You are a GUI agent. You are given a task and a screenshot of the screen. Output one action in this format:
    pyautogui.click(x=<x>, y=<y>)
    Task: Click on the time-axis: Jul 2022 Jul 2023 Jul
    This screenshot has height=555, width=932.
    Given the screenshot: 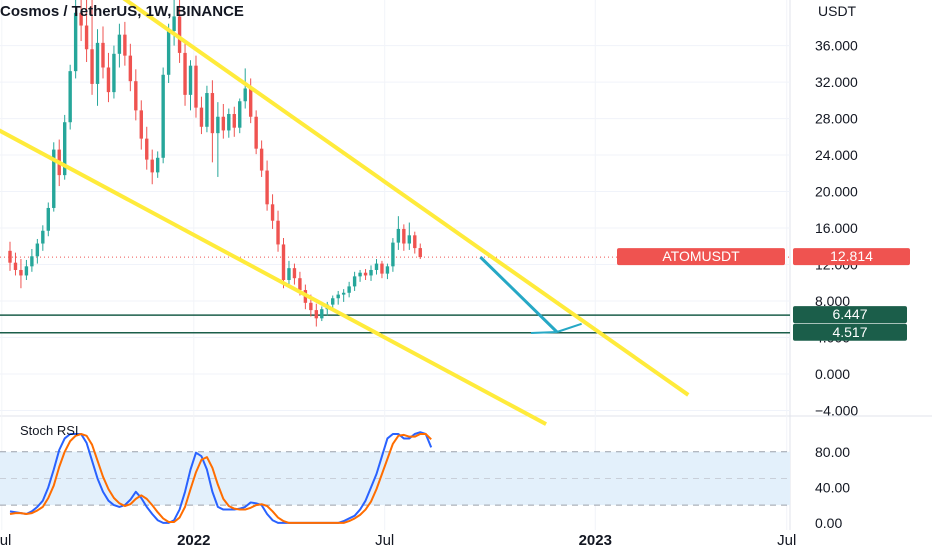 What is the action you would take?
    pyautogui.click(x=398, y=540)
    